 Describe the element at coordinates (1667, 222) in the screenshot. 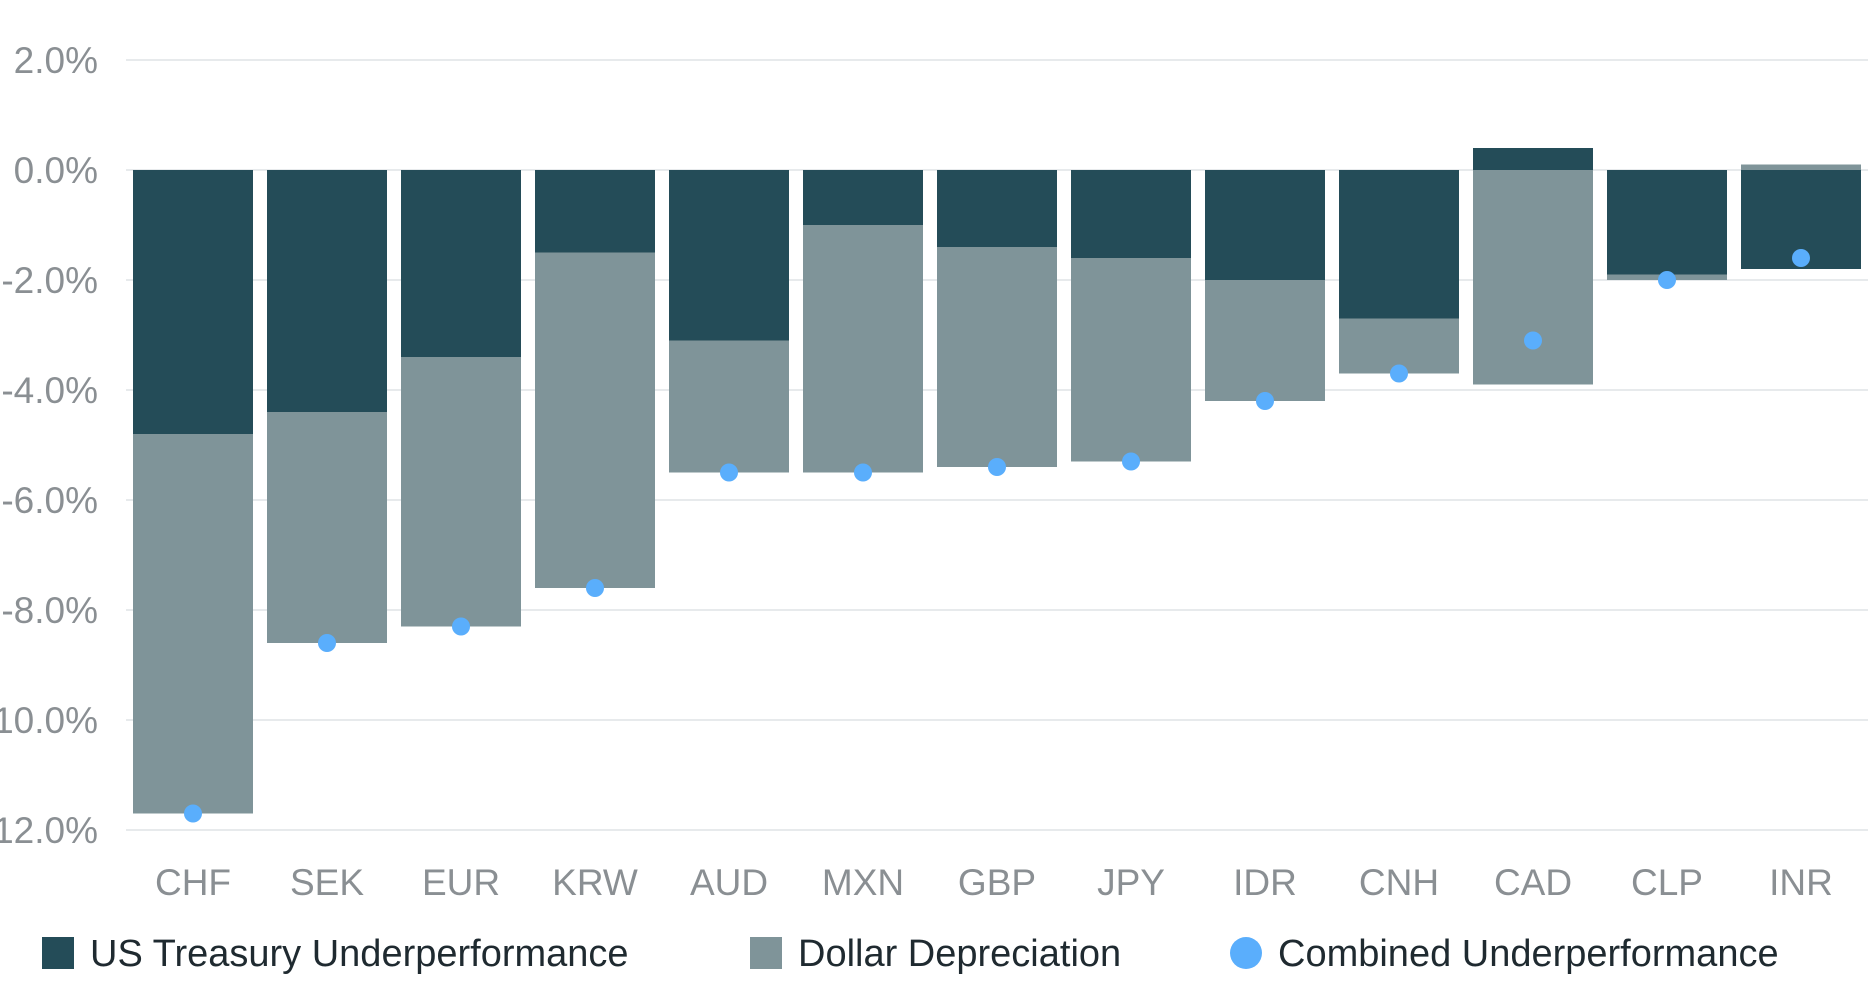

I see `bar-clp-treasury` at that location.